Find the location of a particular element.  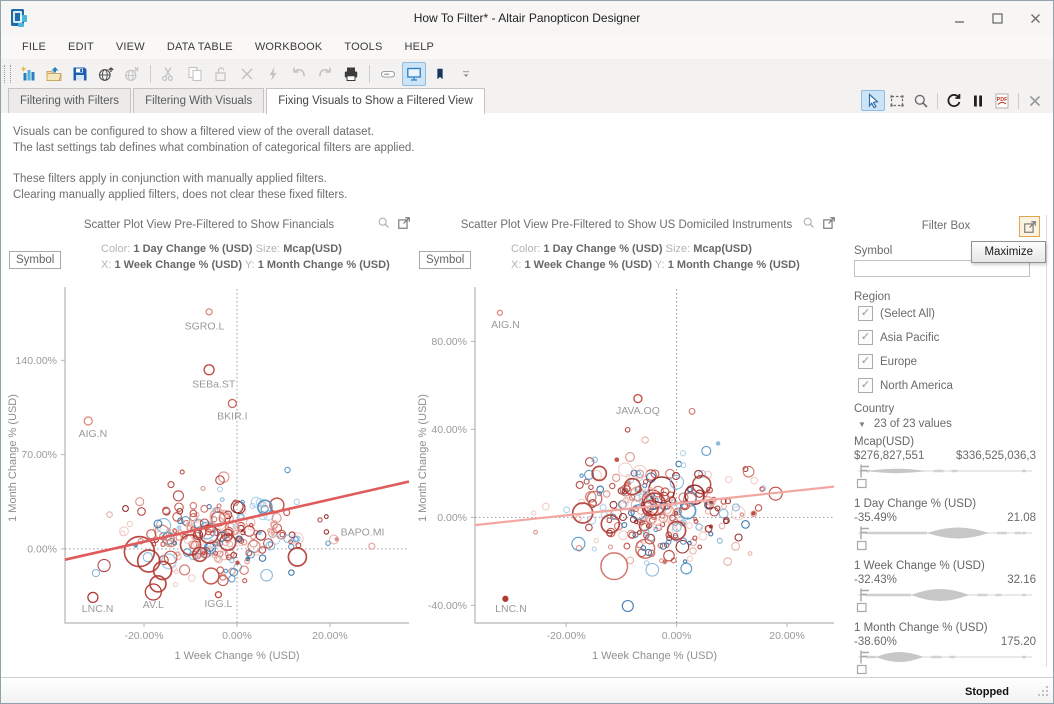

pdf-export-icon: PDF is located at coordinates (1002, 100).